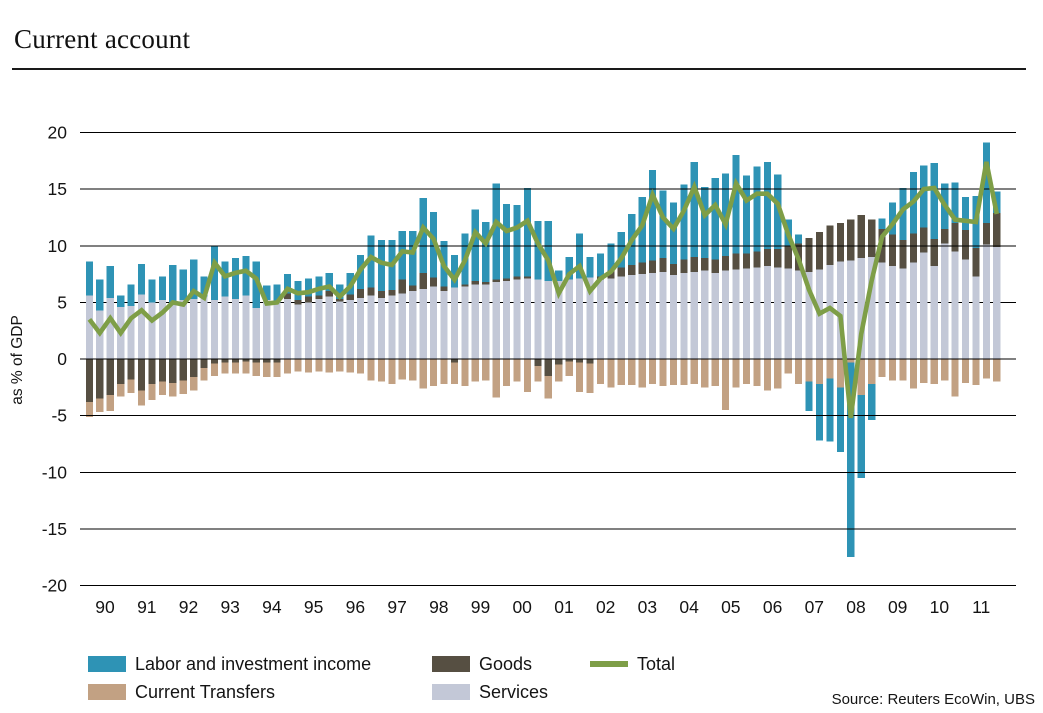  I want to click on x-axis-tick-label: 98, so click(438, 607).